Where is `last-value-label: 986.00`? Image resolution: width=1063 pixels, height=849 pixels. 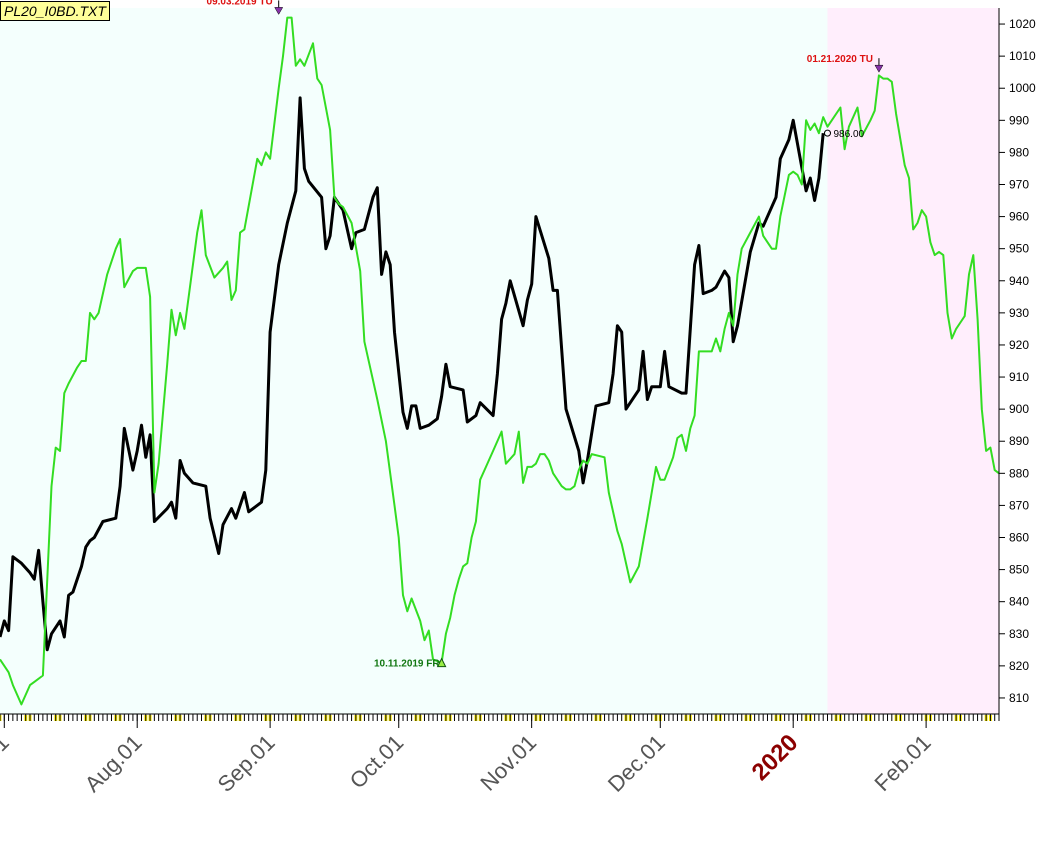
last-value-label: 986.00 is located at coordinates (848, 134).